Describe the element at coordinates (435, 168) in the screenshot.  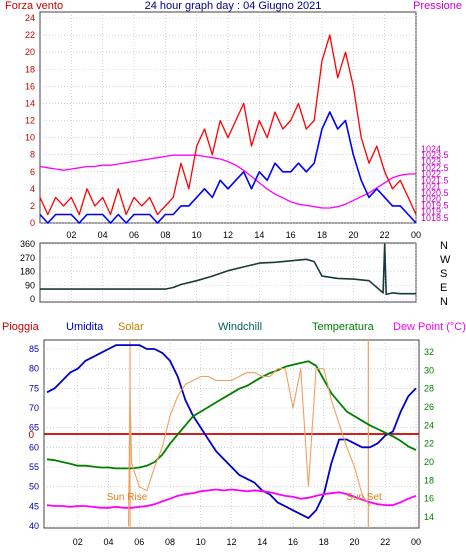
I see `y-tick-label: 1022.5` at that location.